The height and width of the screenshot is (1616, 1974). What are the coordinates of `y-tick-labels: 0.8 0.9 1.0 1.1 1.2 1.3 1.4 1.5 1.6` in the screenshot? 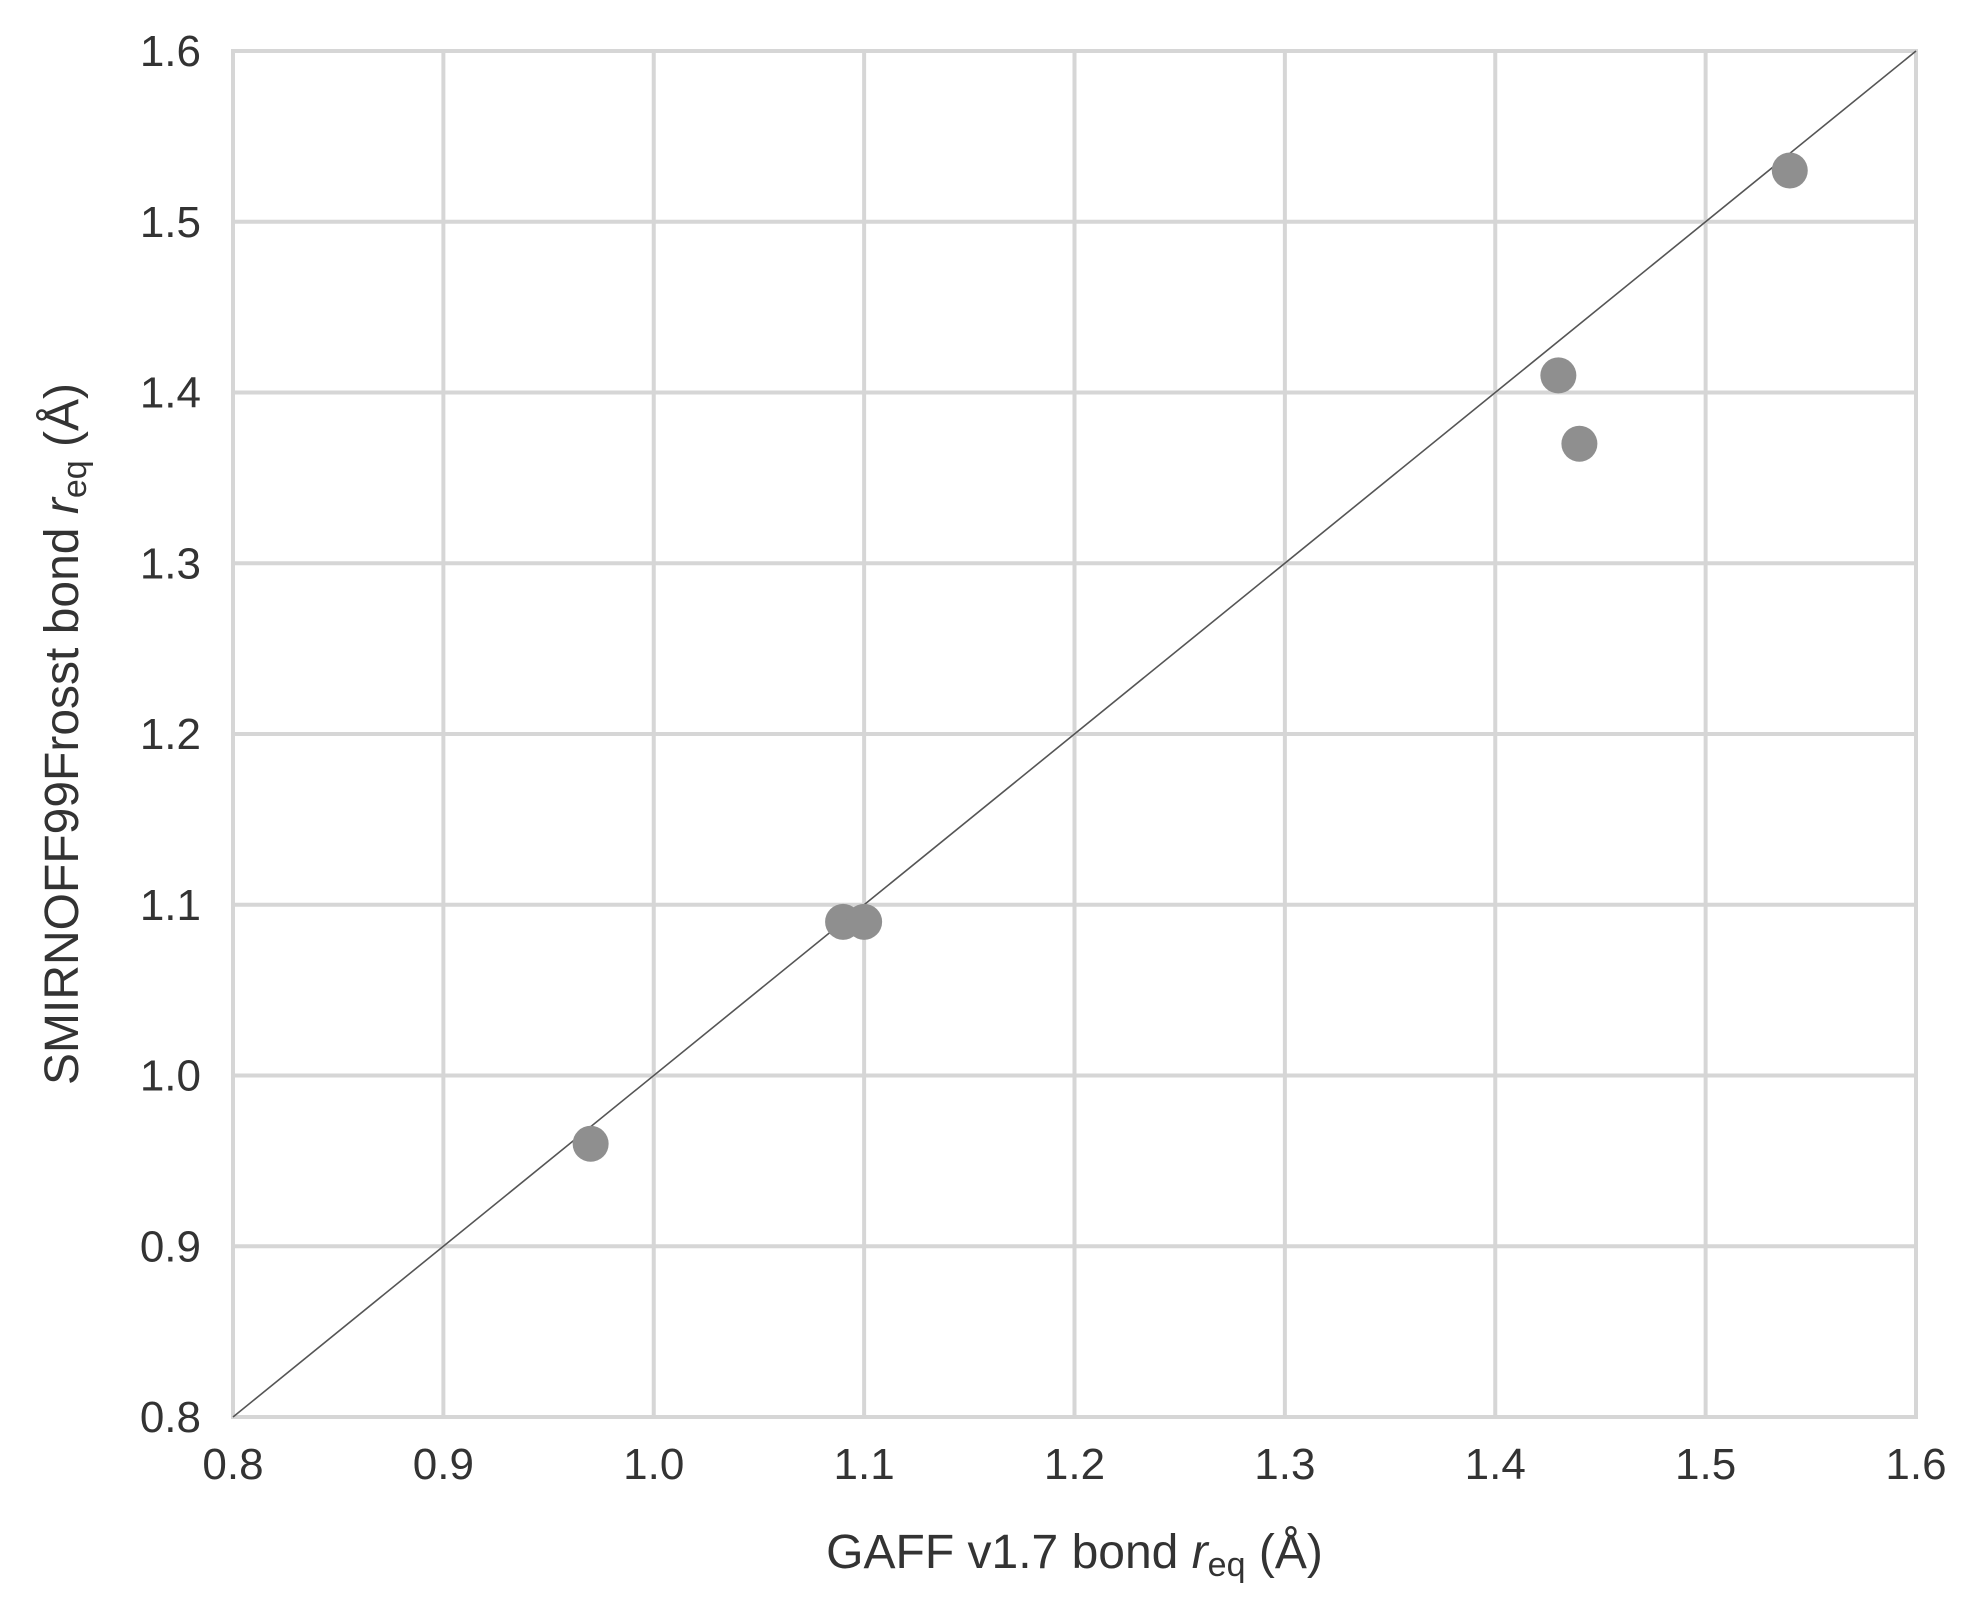 It's located at (170, 734).